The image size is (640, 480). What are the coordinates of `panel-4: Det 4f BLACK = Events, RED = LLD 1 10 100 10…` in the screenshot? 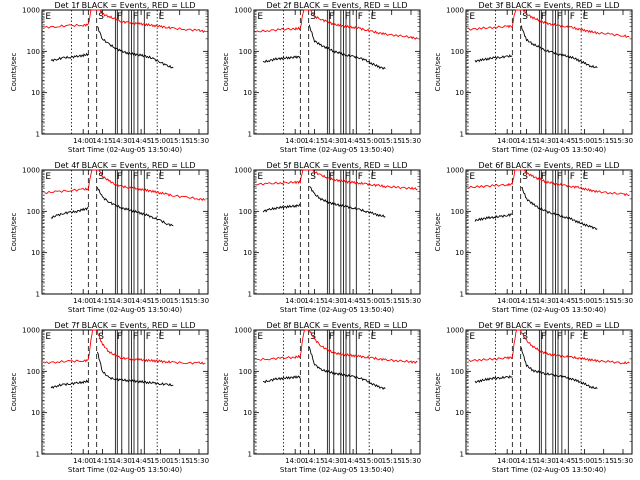 It's located at (109, 237).